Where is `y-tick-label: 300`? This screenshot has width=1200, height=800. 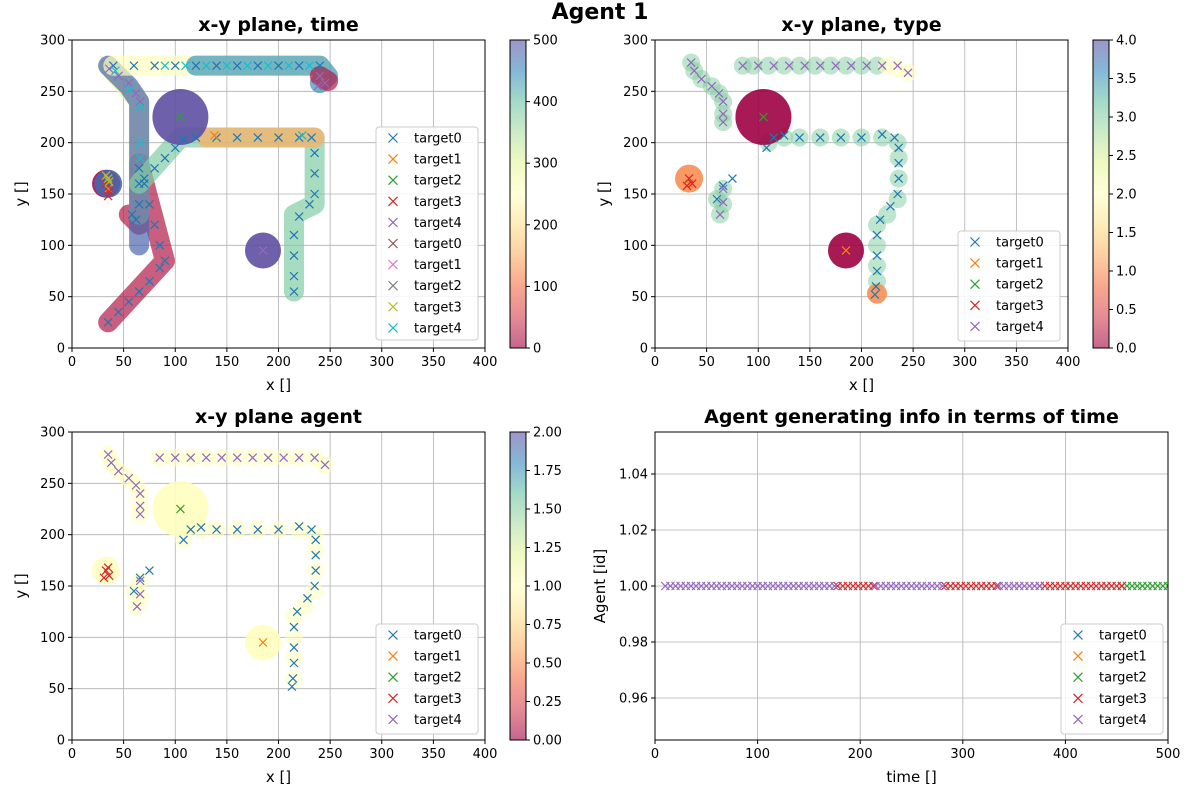 y-tick-label: 300 is located at coordinates (635, 41).